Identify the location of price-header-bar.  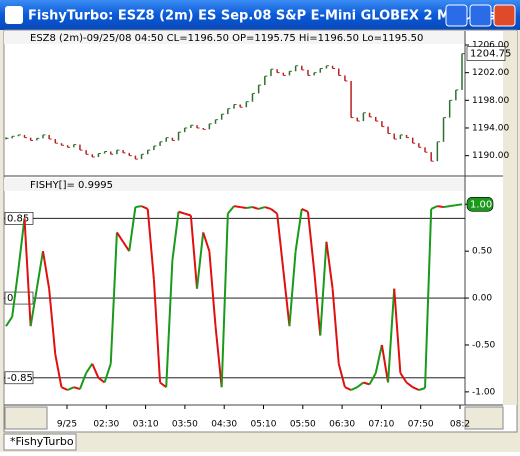
(234, 37).